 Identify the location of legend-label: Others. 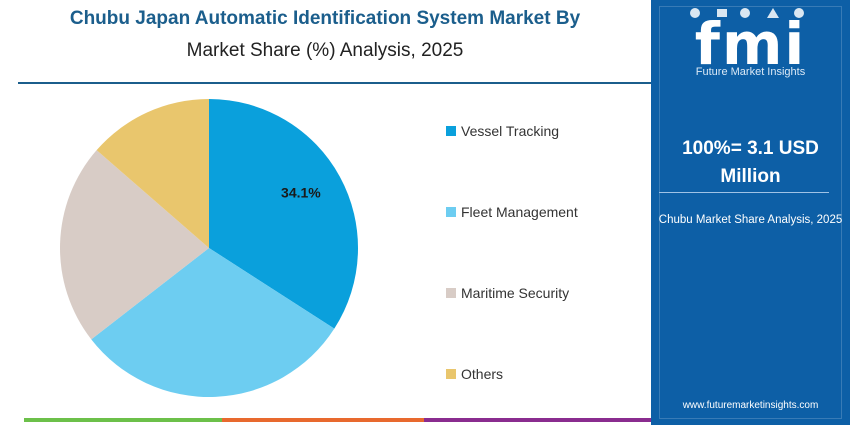
(482, 374).